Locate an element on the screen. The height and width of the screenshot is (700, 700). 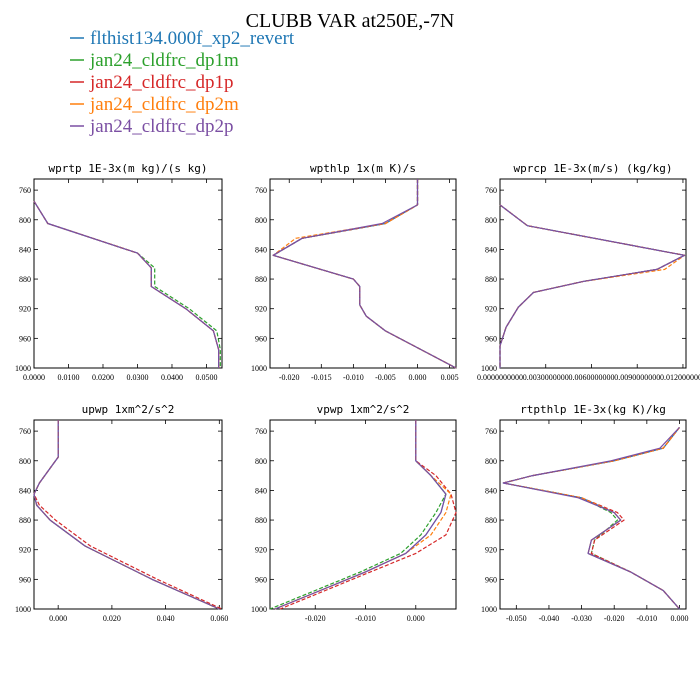
x-tick-label: -0.030 is located at coordinates (581, 618).